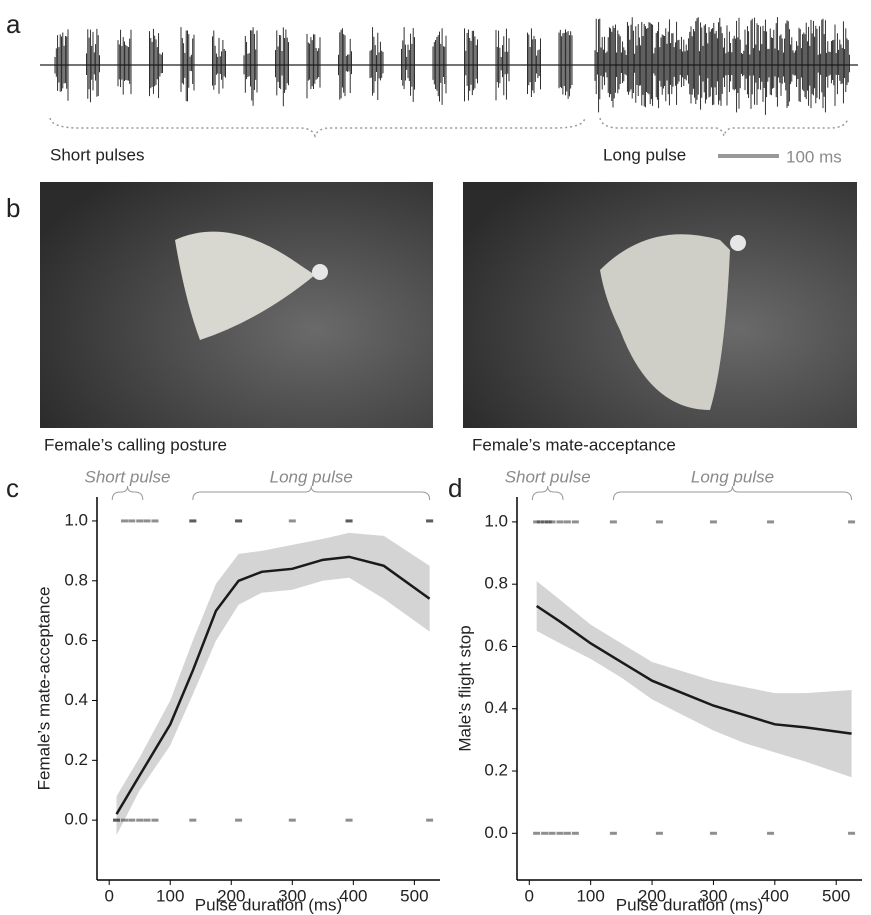  I want to click on waveform, so click(452, 66).